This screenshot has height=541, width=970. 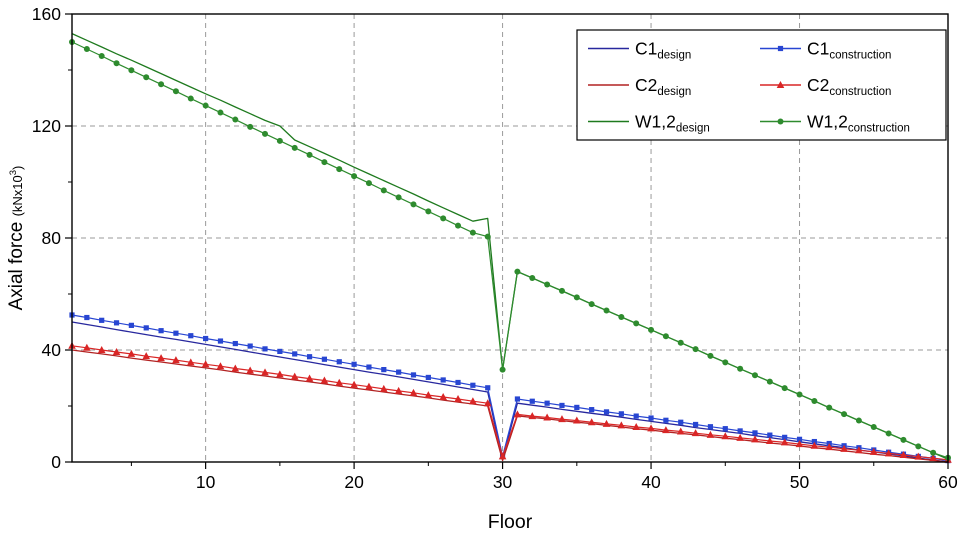 I want to click on legend-item-C1_design: C1design, so click(x=639, y=50).